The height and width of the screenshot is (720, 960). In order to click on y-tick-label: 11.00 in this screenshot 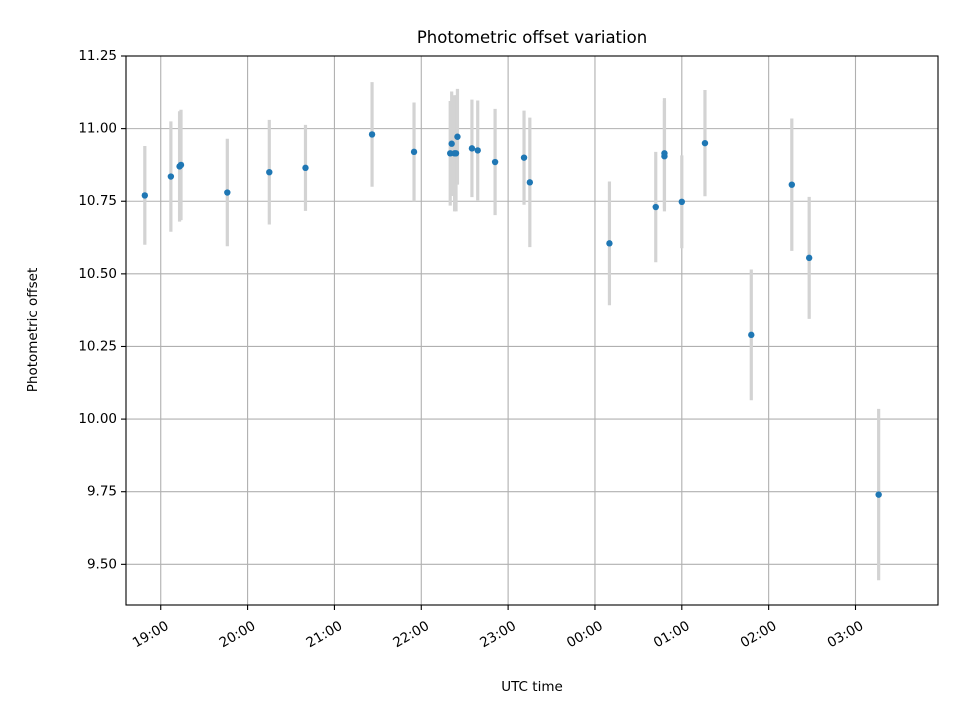, I will do `click(97, 129)`.